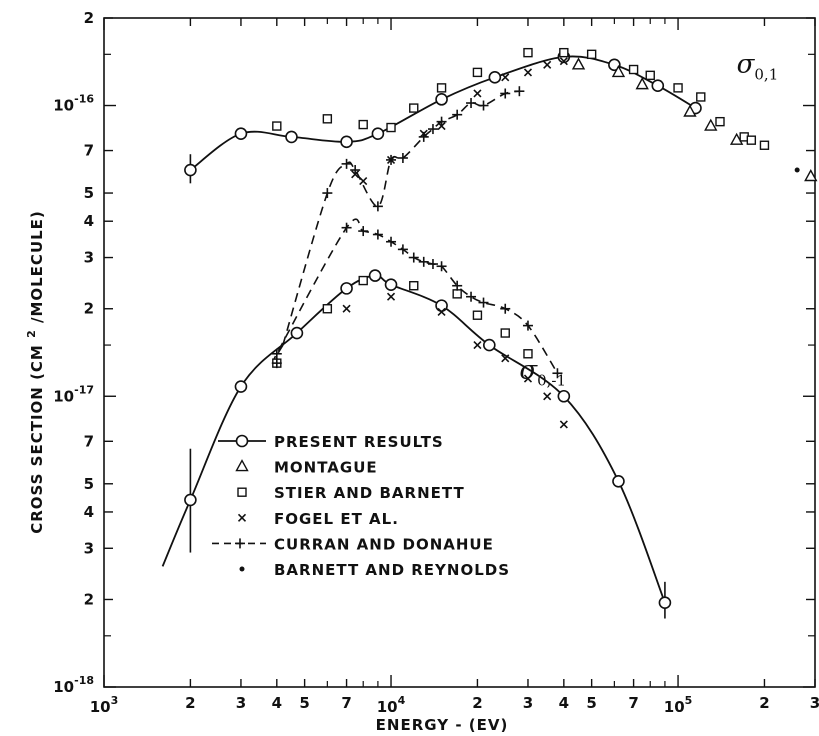 The height and width of the screenshot is (736, 819). I want to click on x-tick-label-base: 7, so click(633, 703).